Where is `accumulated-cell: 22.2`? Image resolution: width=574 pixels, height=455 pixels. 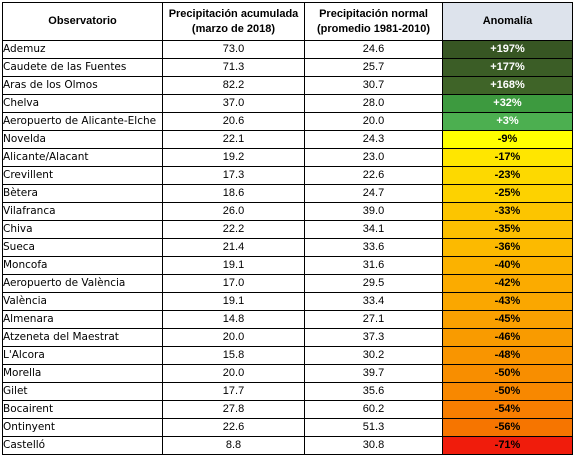
accumulated-cell: 22.2 is located at coordinates (233, 229).